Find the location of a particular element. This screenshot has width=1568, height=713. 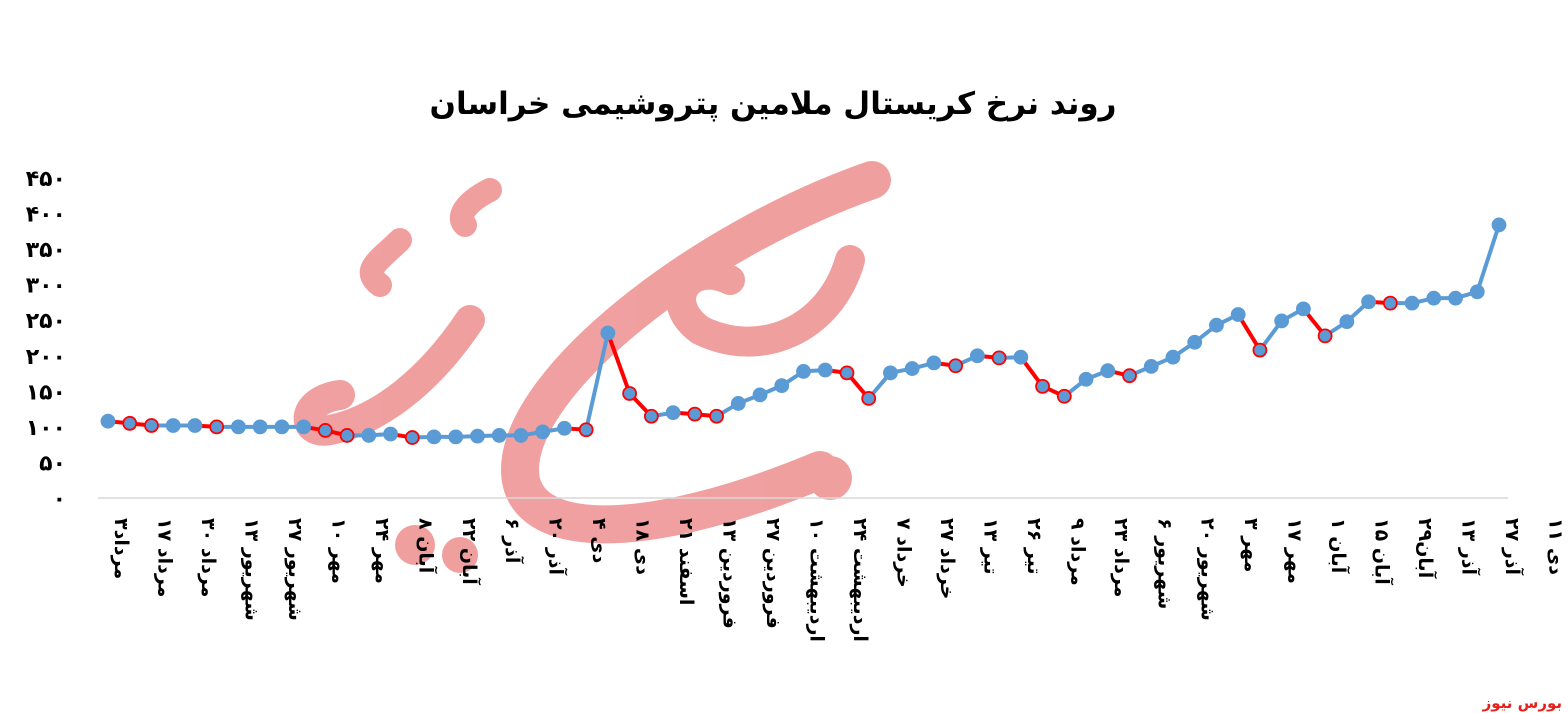

y-axis-ticks: ۰ ۵۰ ۱۰۰ ۱۵۰ ۲۰۰ ۲۵۰ ۳۰۰ ۳۵۰ ۴۰۰ ۴۵۰ is located at coordinates (46, 339).